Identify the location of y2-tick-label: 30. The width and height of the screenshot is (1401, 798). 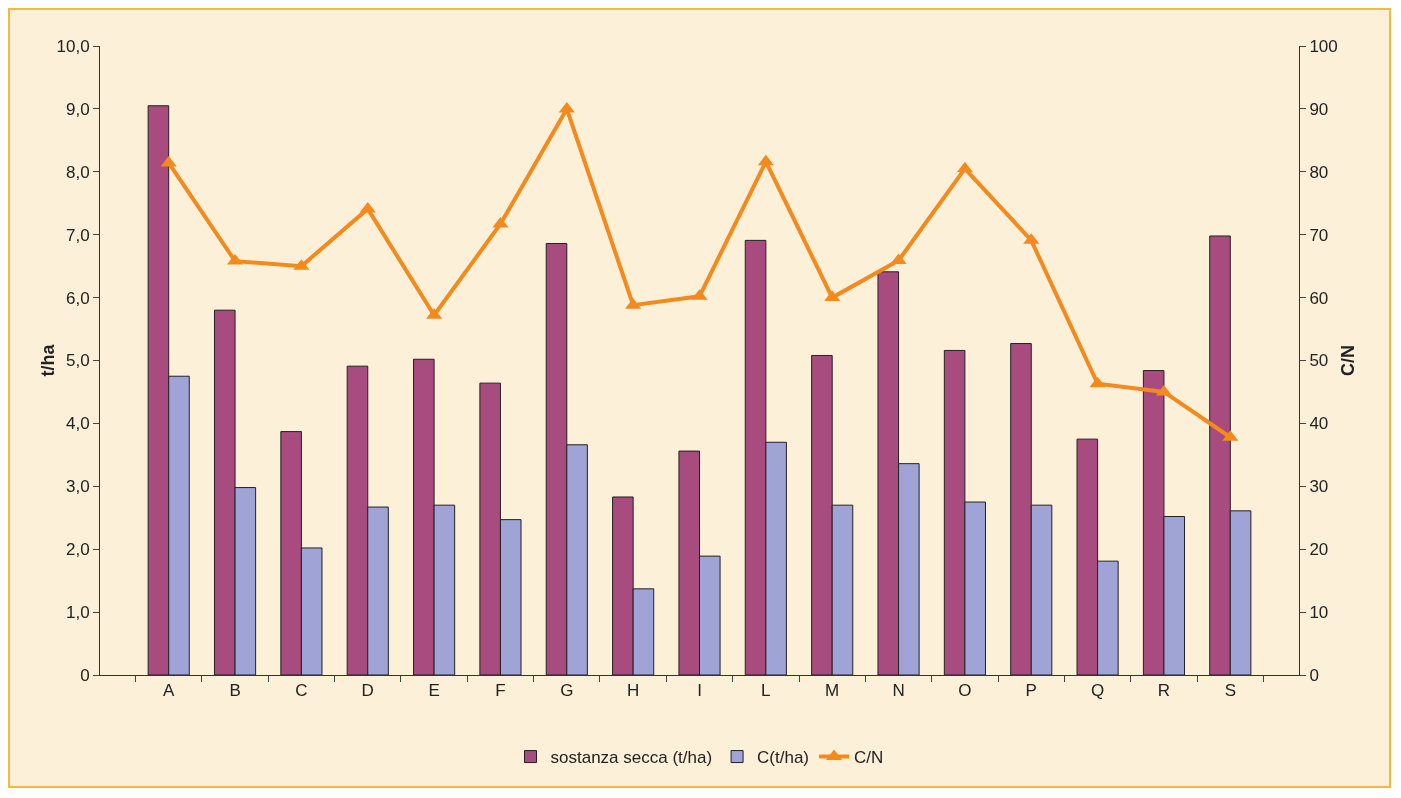
(1319, 487).